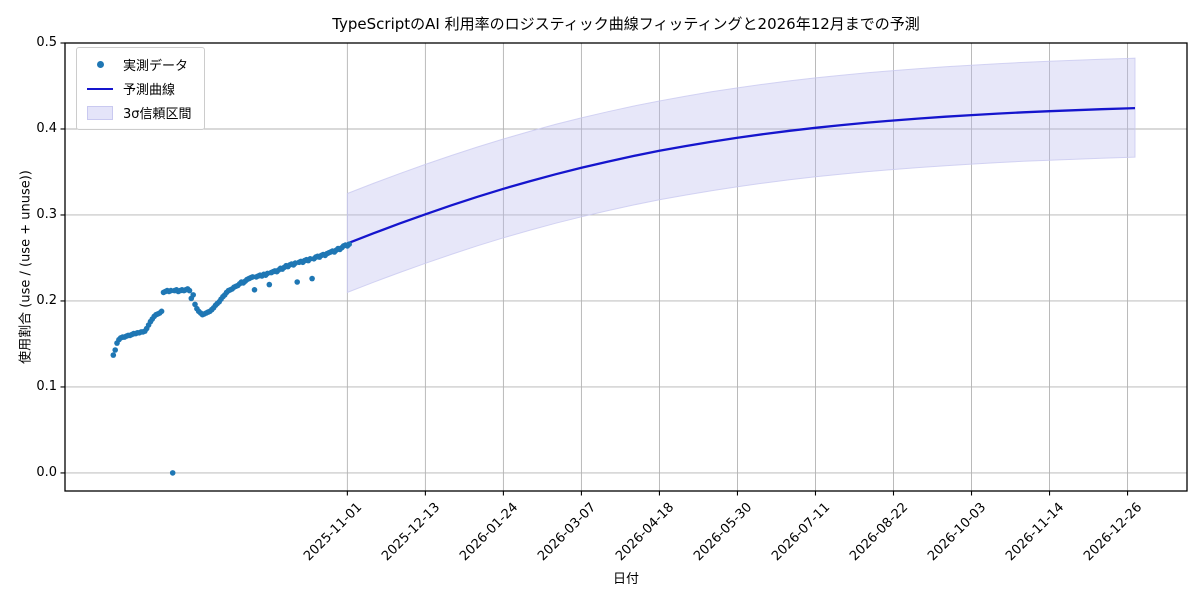 Image resolution: width=1200 pixels, height=600 pixels. Describe the element at coordinates (26, 267) in the screenshot. I see `y-axis-label: 使用割合 (use / (use + unuse))` at that location.